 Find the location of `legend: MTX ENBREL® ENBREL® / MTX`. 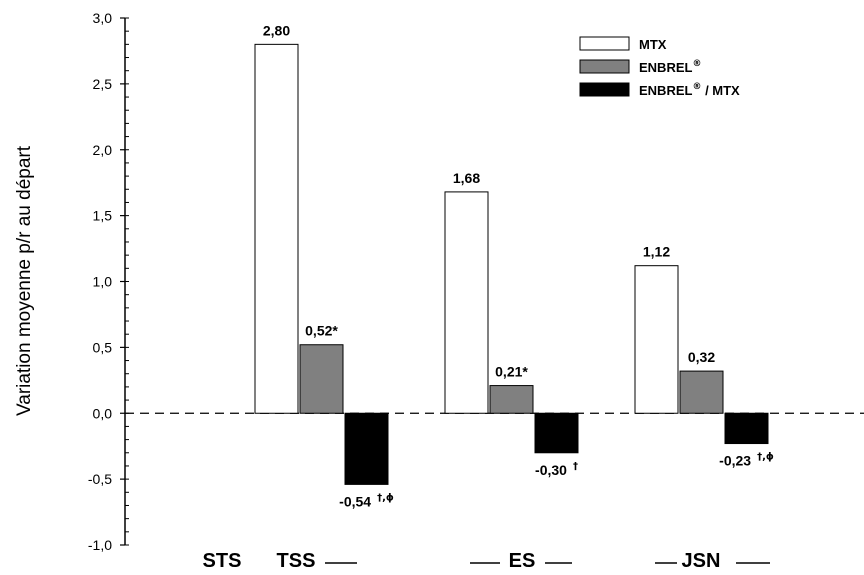

legend: MTX ENBREL® ENBREL® / MTX is located at coordinates (659, 67).